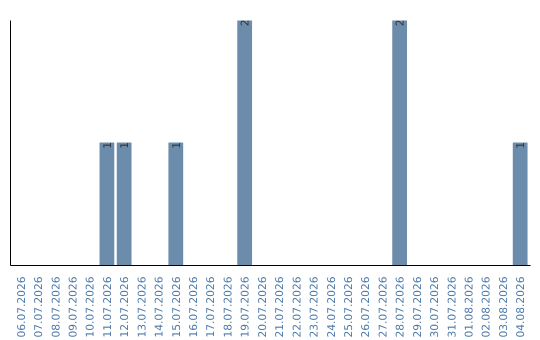  What do you see at coordinates (125, 307) in the screenshot?
I see `x-tick-label: 12.07.2026` at bounding box center [125, 307].